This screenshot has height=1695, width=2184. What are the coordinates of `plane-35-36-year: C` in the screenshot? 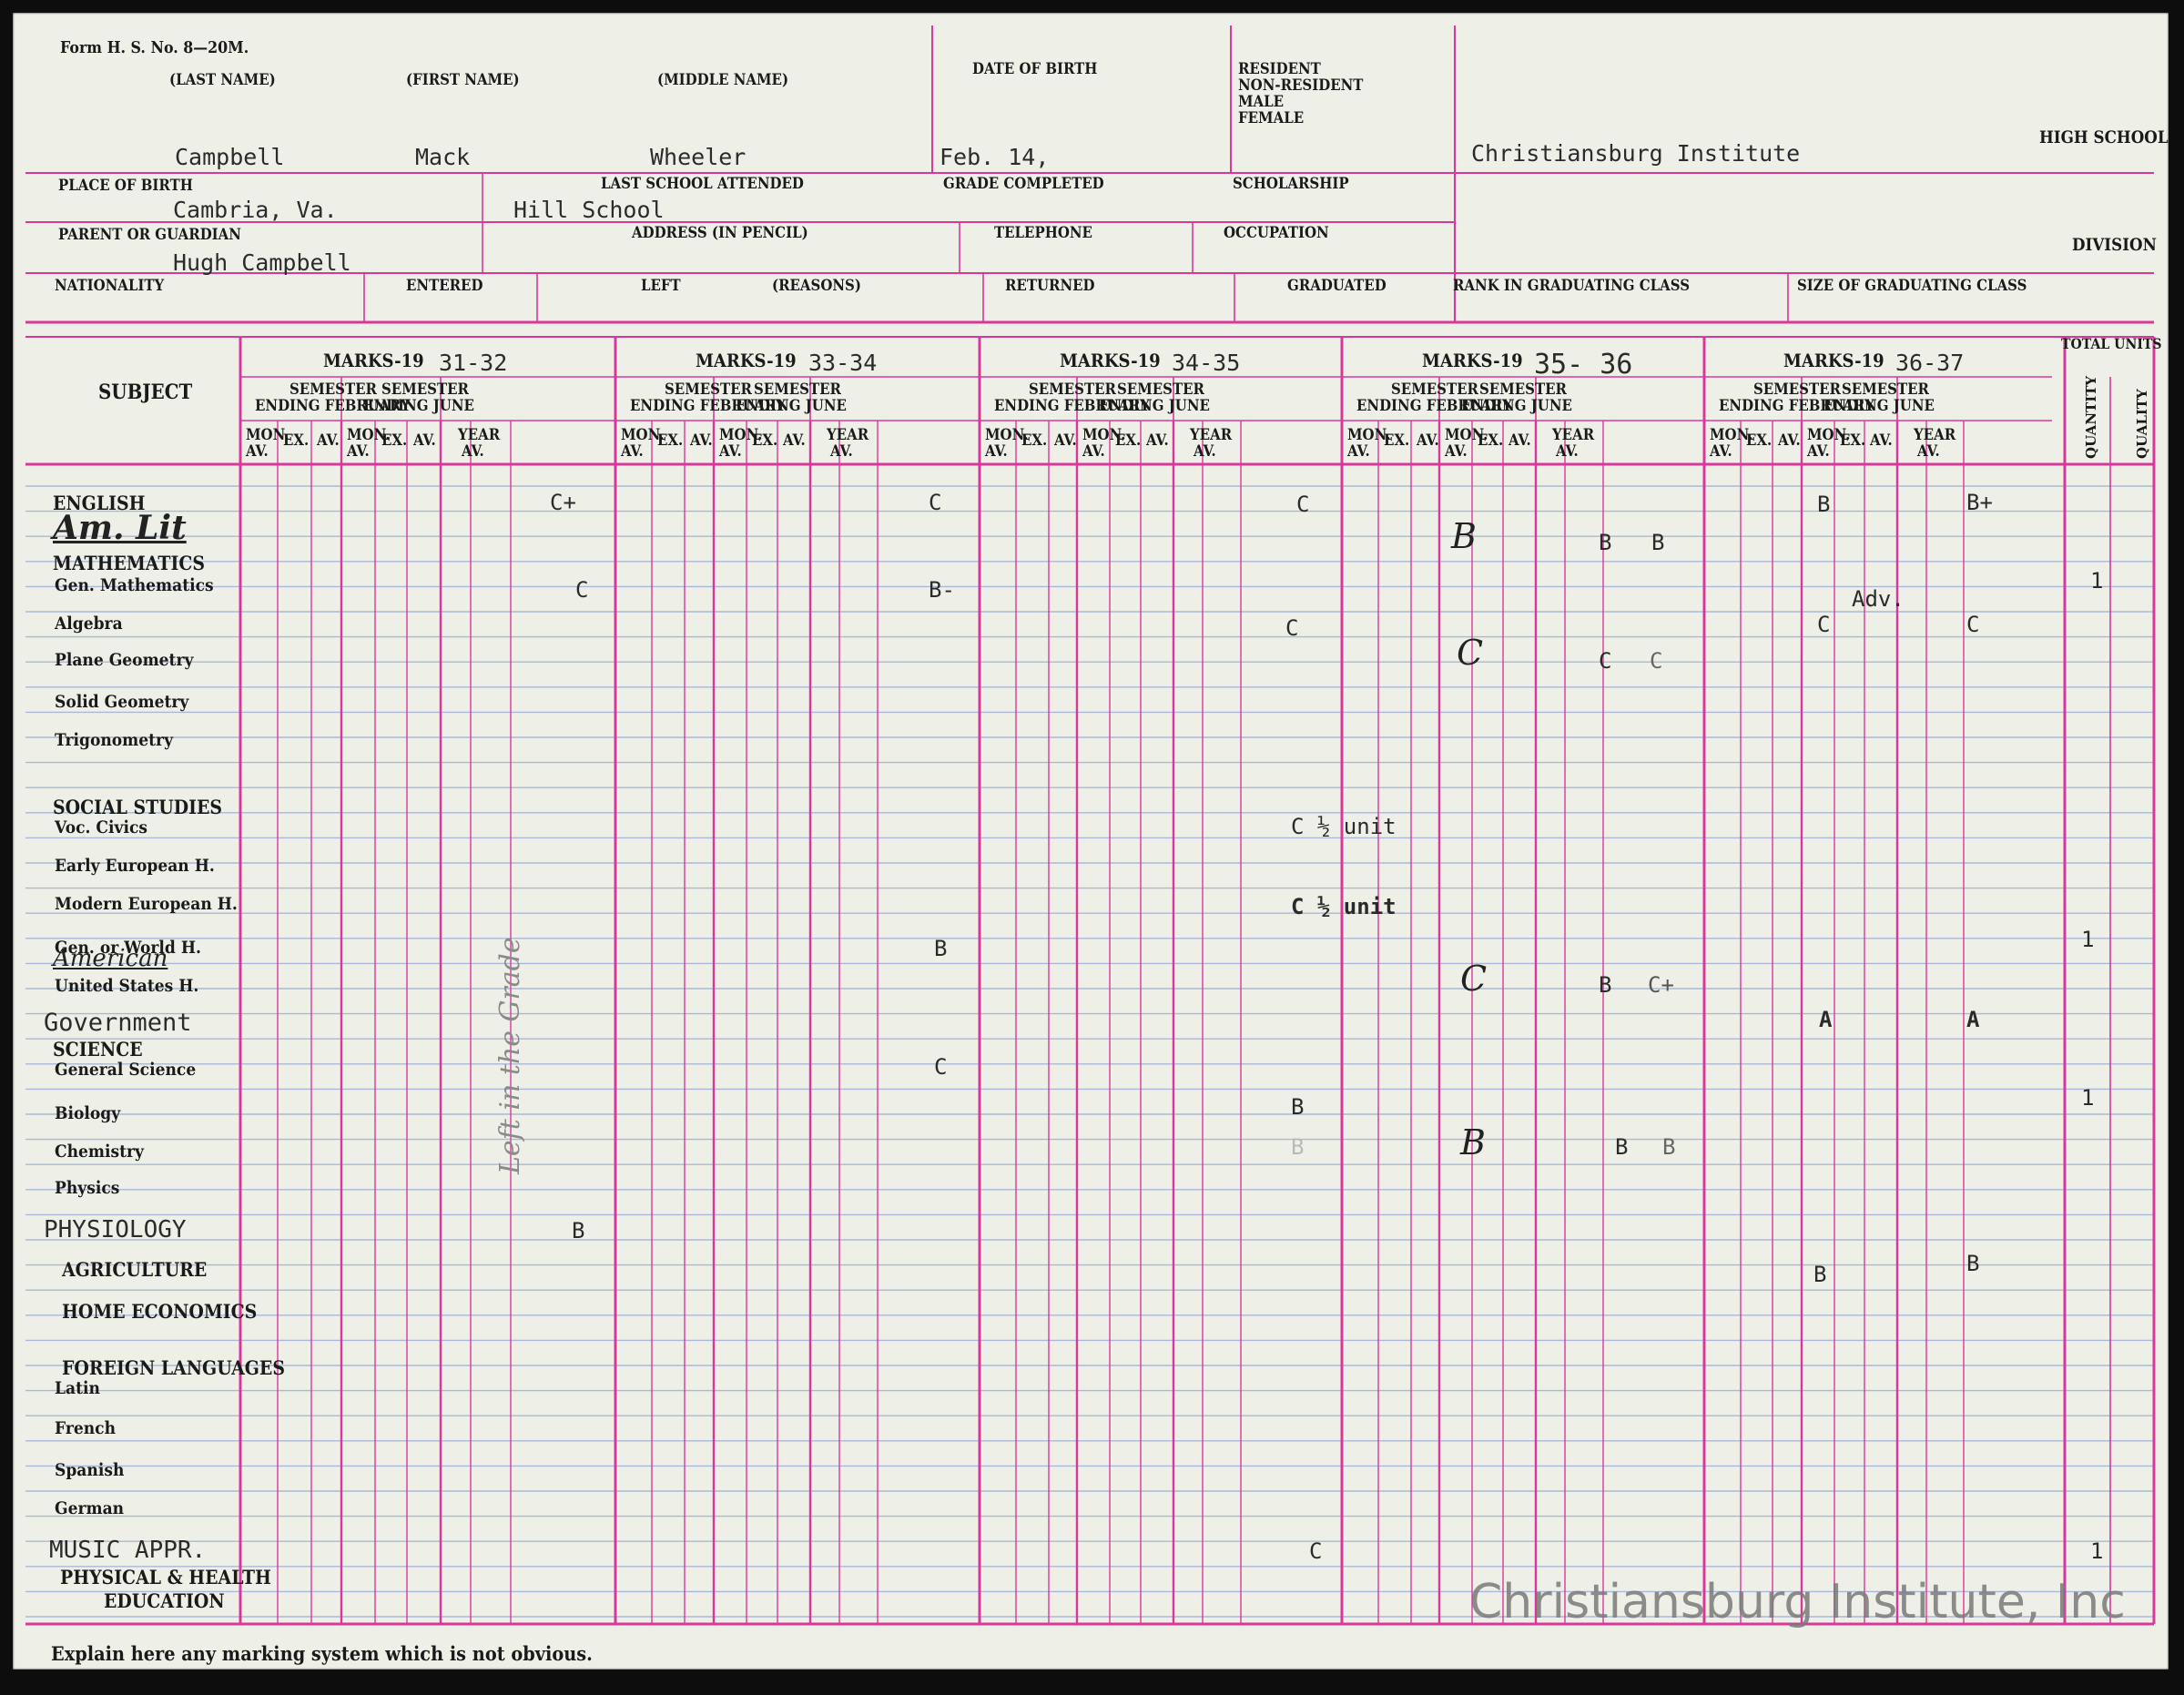 It's located at (1657, 661).